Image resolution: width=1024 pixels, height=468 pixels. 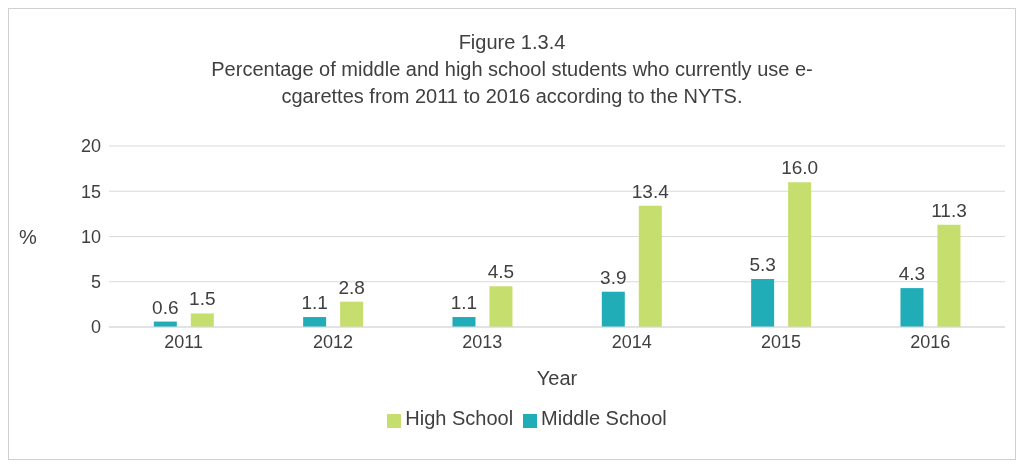 What do you see at coordinates (351, 287) in the screenshot?
I see `data-label: 2.8` at bounding box center [351, 287].